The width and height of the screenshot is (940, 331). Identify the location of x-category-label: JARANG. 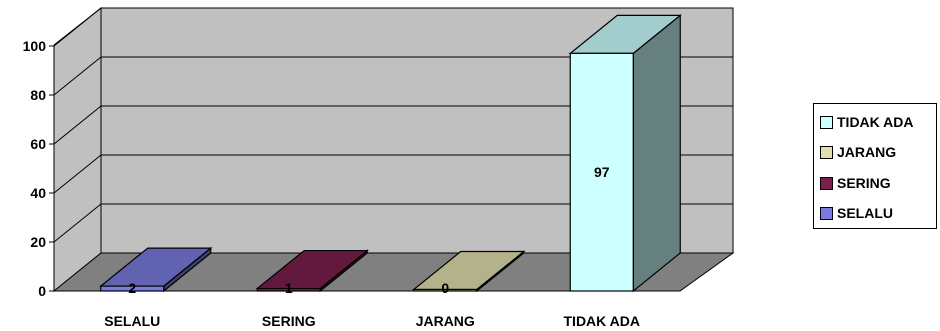
(445, 321).